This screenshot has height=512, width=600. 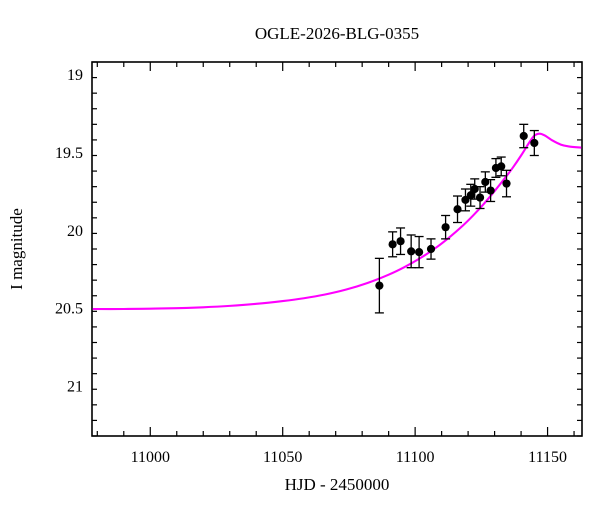 What do you see at coordinates (75, 231) in the screenshot?
I see `y-tick-label: 20` at bounding box center [75, 231].